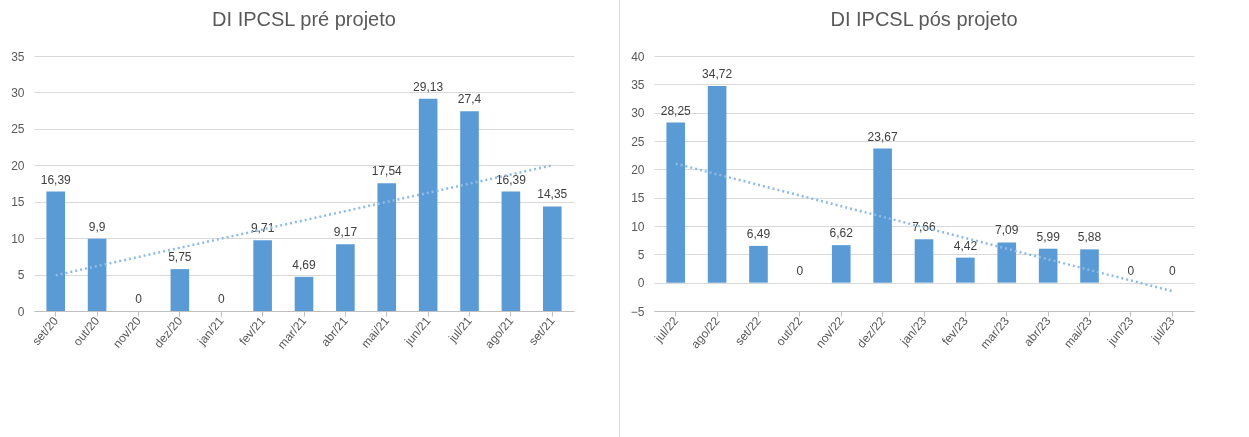 The height and width of the screenshot is (437, 1249). I want to click on data-label: 5,99, so click(1048, 236).